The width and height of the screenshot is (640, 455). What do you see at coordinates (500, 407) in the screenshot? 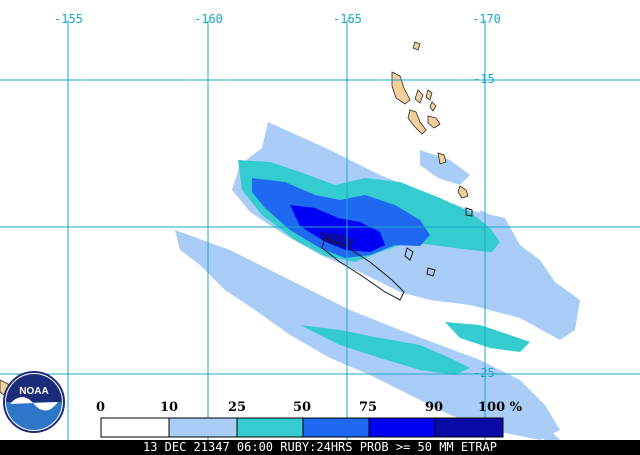
I see `legend-tick-100: 100 %` at bounding box center [500, 407].